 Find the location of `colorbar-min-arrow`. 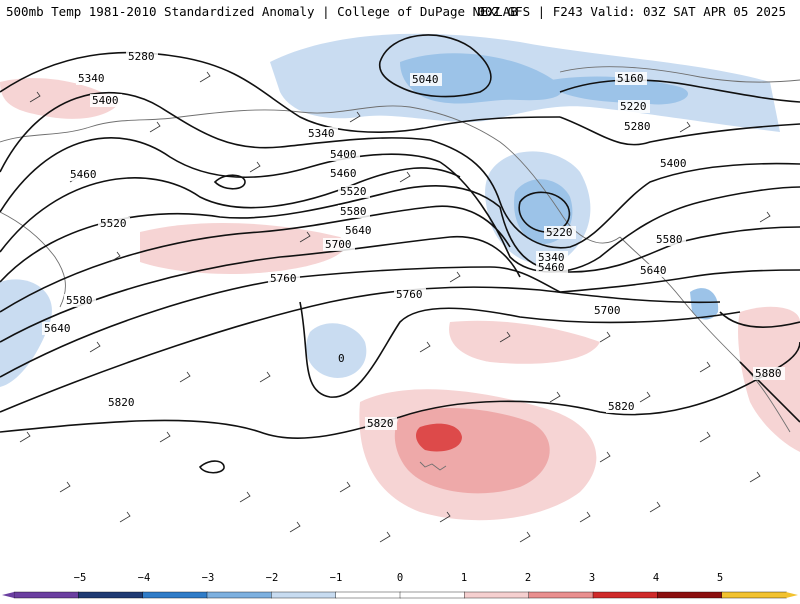

colorbar-min-arrow is located at coordinates (8, 595).